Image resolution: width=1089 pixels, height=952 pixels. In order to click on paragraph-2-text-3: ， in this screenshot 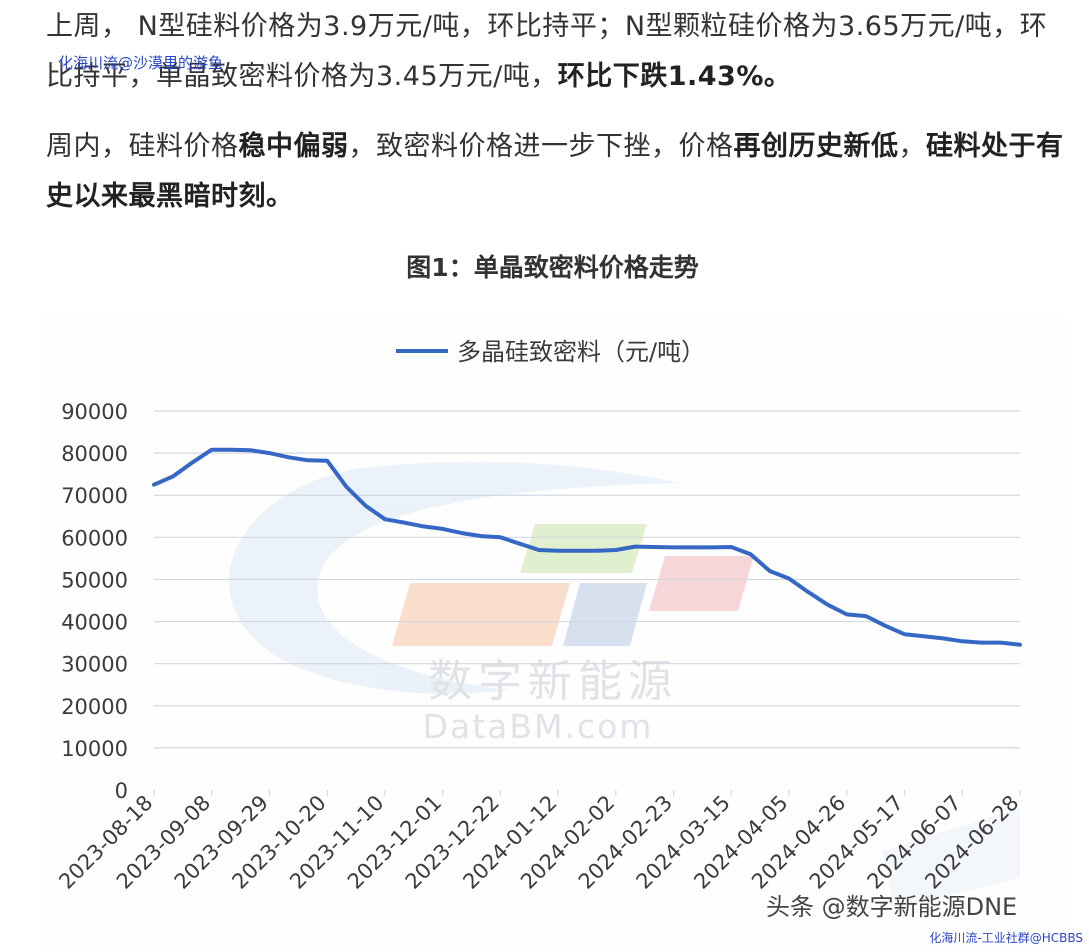, I will do `click(912, 146)`.